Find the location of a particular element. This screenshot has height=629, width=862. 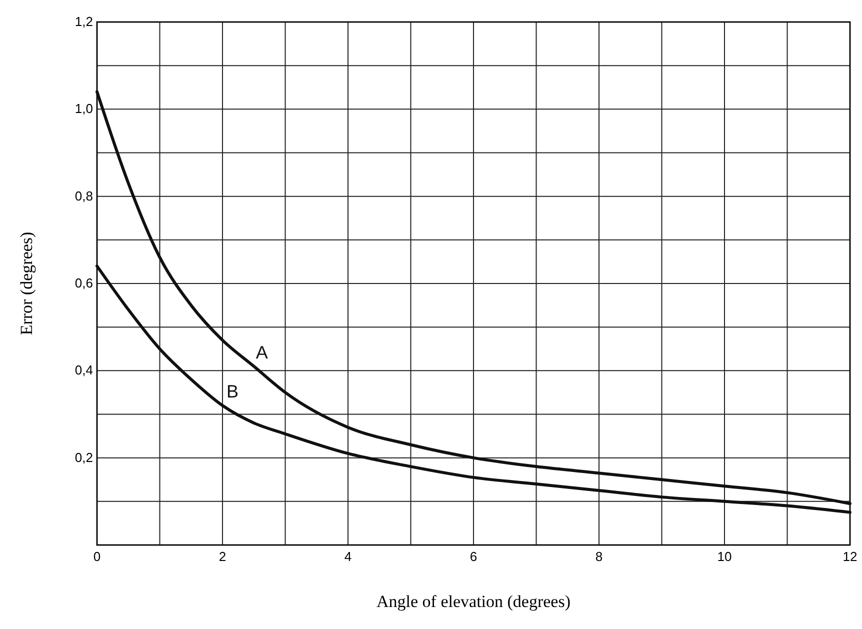

y-tick-label: 1,0 is located at coordinates (83, 108).